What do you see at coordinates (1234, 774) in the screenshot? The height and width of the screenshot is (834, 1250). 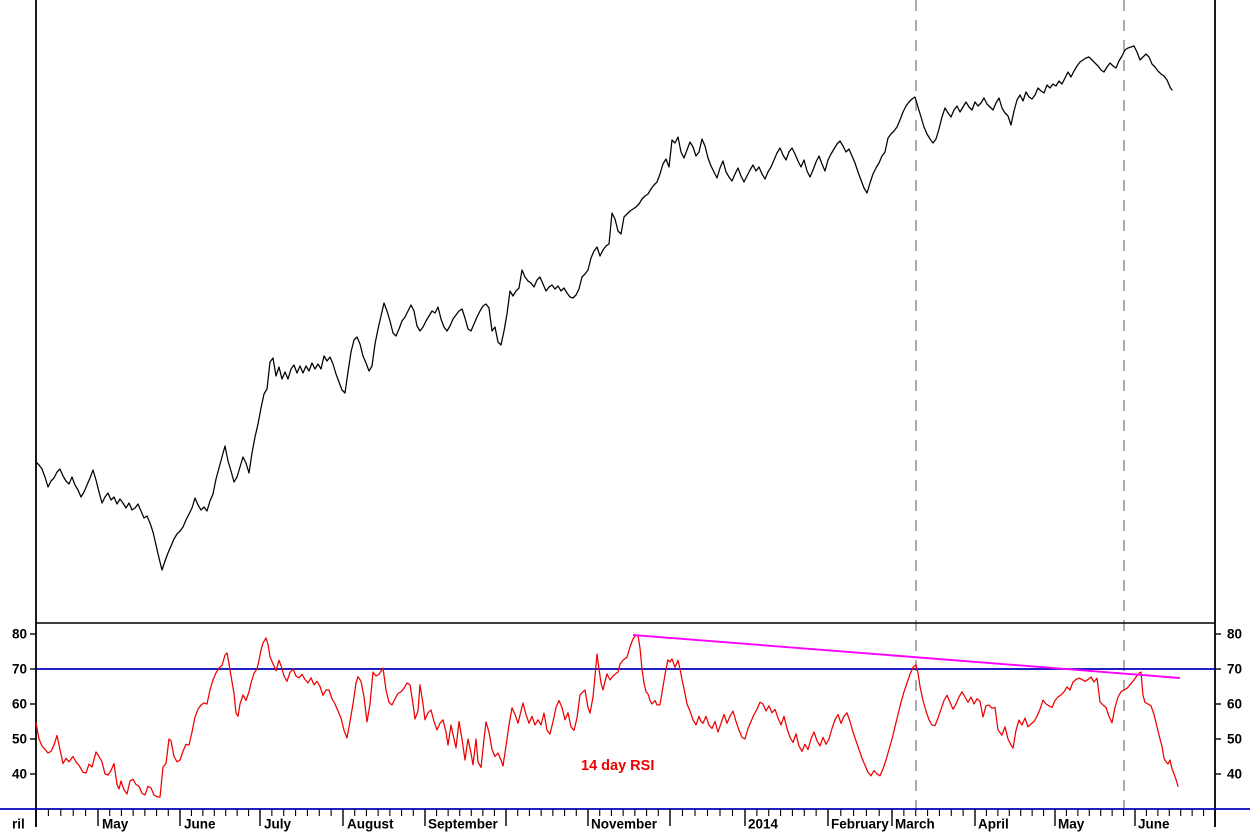 I see `rsi-axis-label-right: 40` at bounding box center [1234, 774].